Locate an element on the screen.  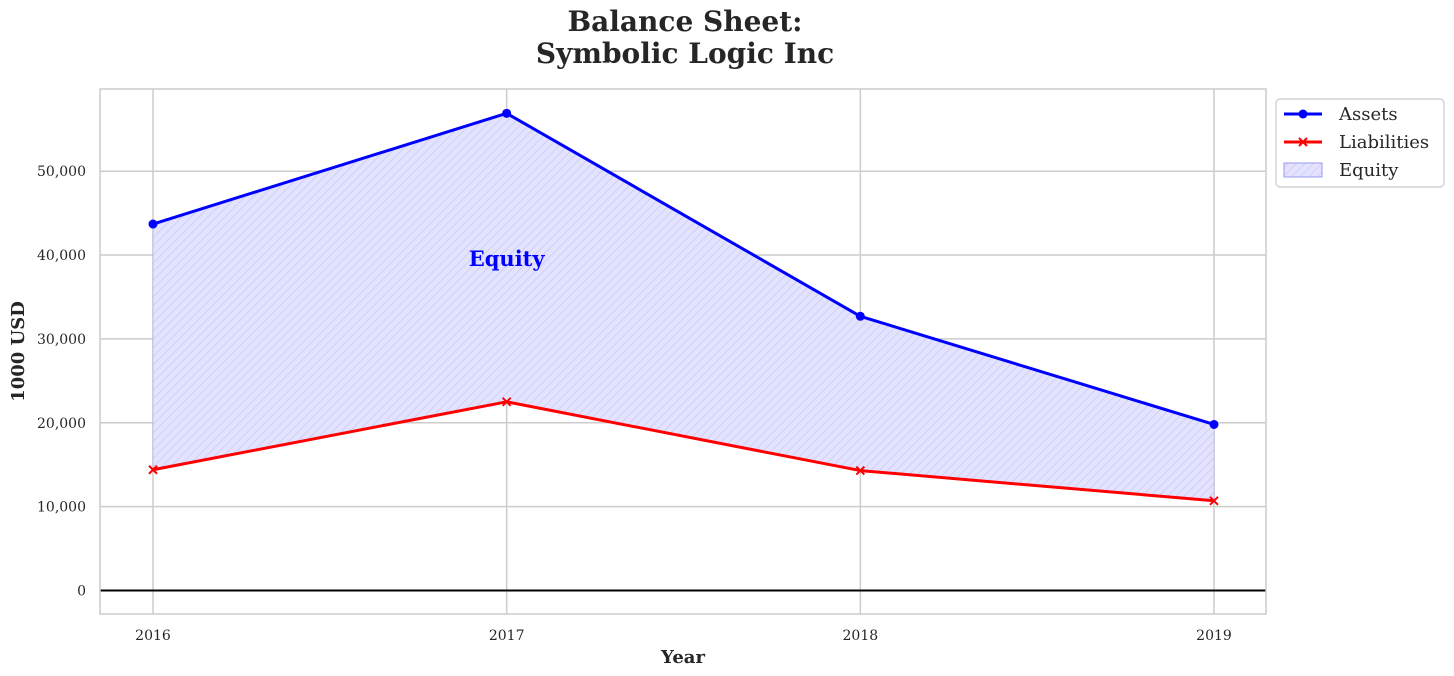
x-tick-label: 2018 is located at coordinates (861, 636).